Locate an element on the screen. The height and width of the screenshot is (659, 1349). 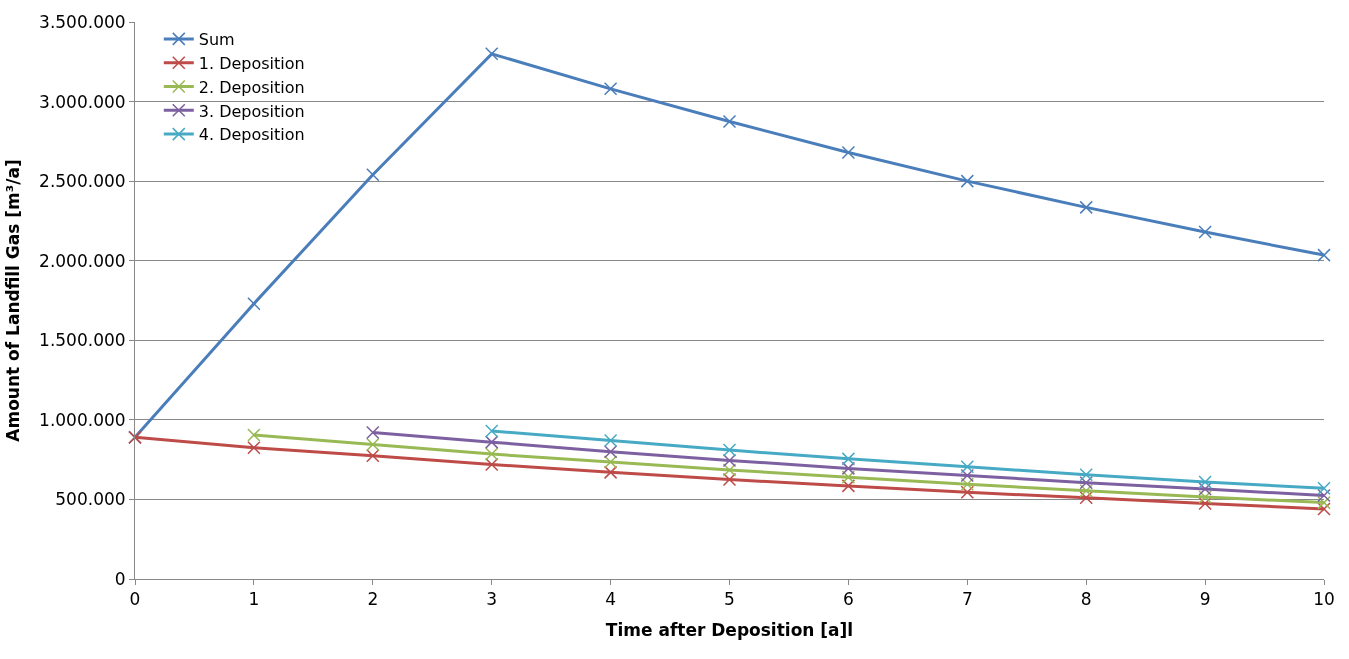
legend-label: 1. Deposition is located at coordinates (251, 63).